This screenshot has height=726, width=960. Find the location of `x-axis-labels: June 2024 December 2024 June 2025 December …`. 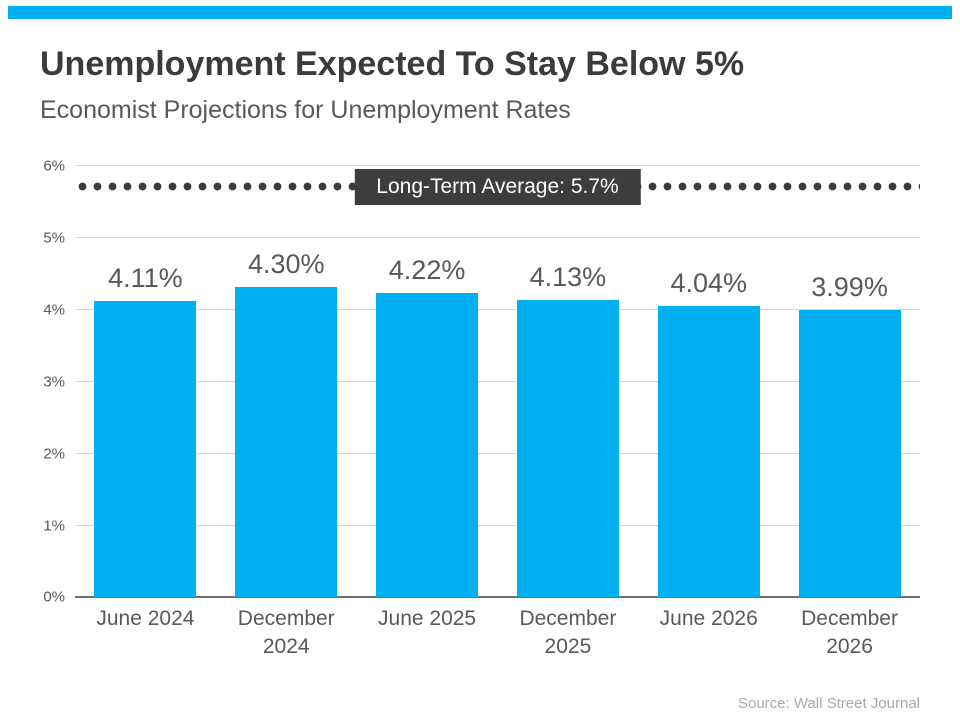

x-axis-labels: June 2024 December 2024 June 2025 December … is located at coordinates (497, 633).